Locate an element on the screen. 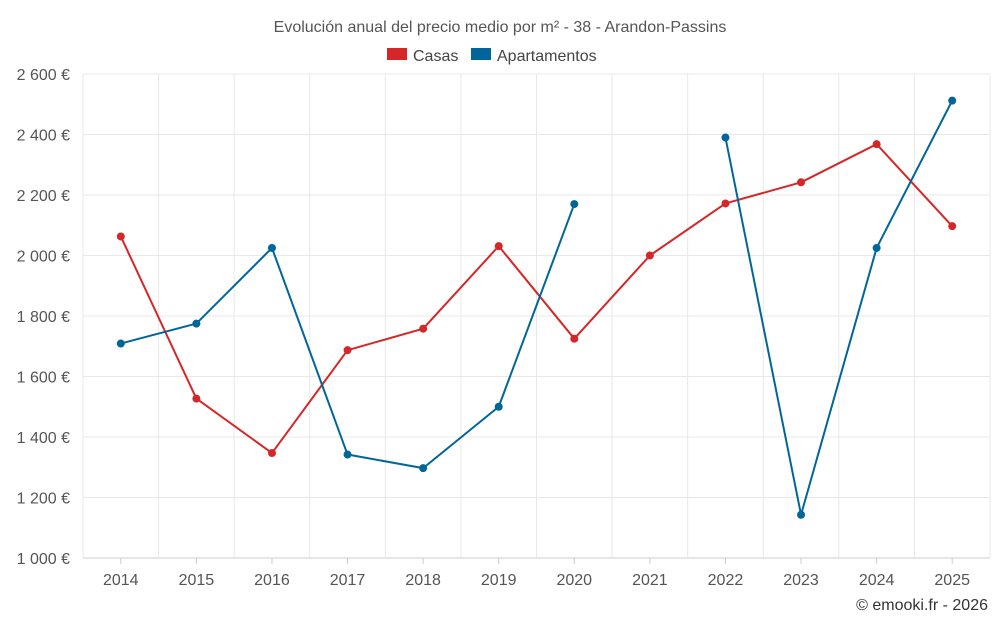 This screenshot has width=1000, height=625. y-tick-label: 1 800 € is located at coordinates (43, 317).